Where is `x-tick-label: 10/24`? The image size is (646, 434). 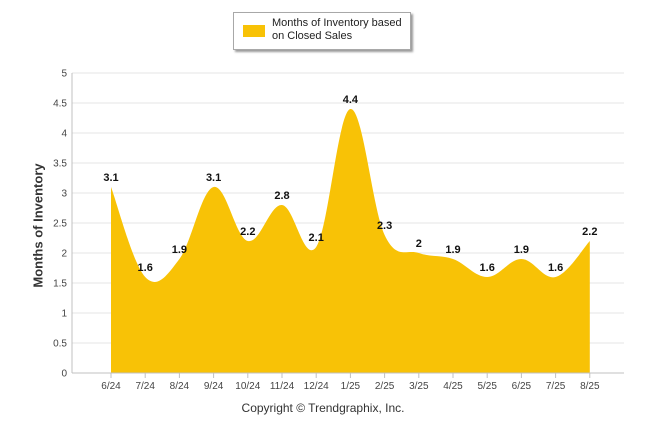
x-tick-label: 10/24 is located at coordinates (247, 386).